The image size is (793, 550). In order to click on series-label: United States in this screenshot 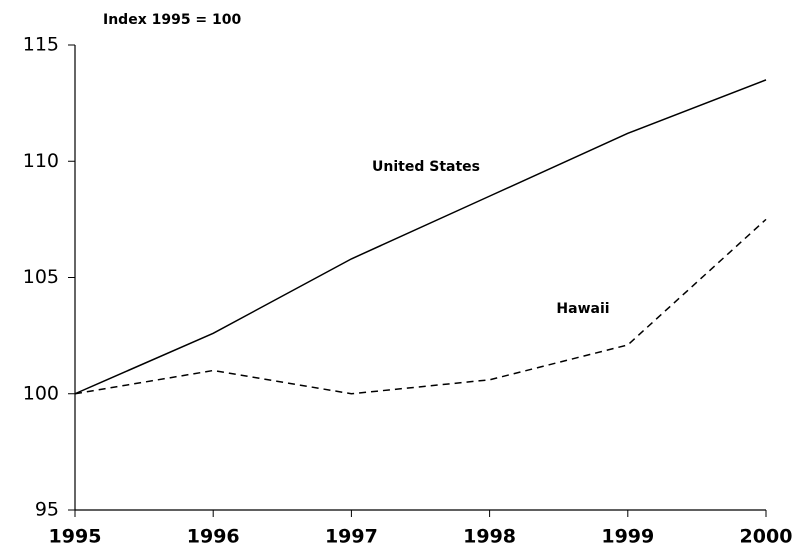, I will do `click(426, 167)`.